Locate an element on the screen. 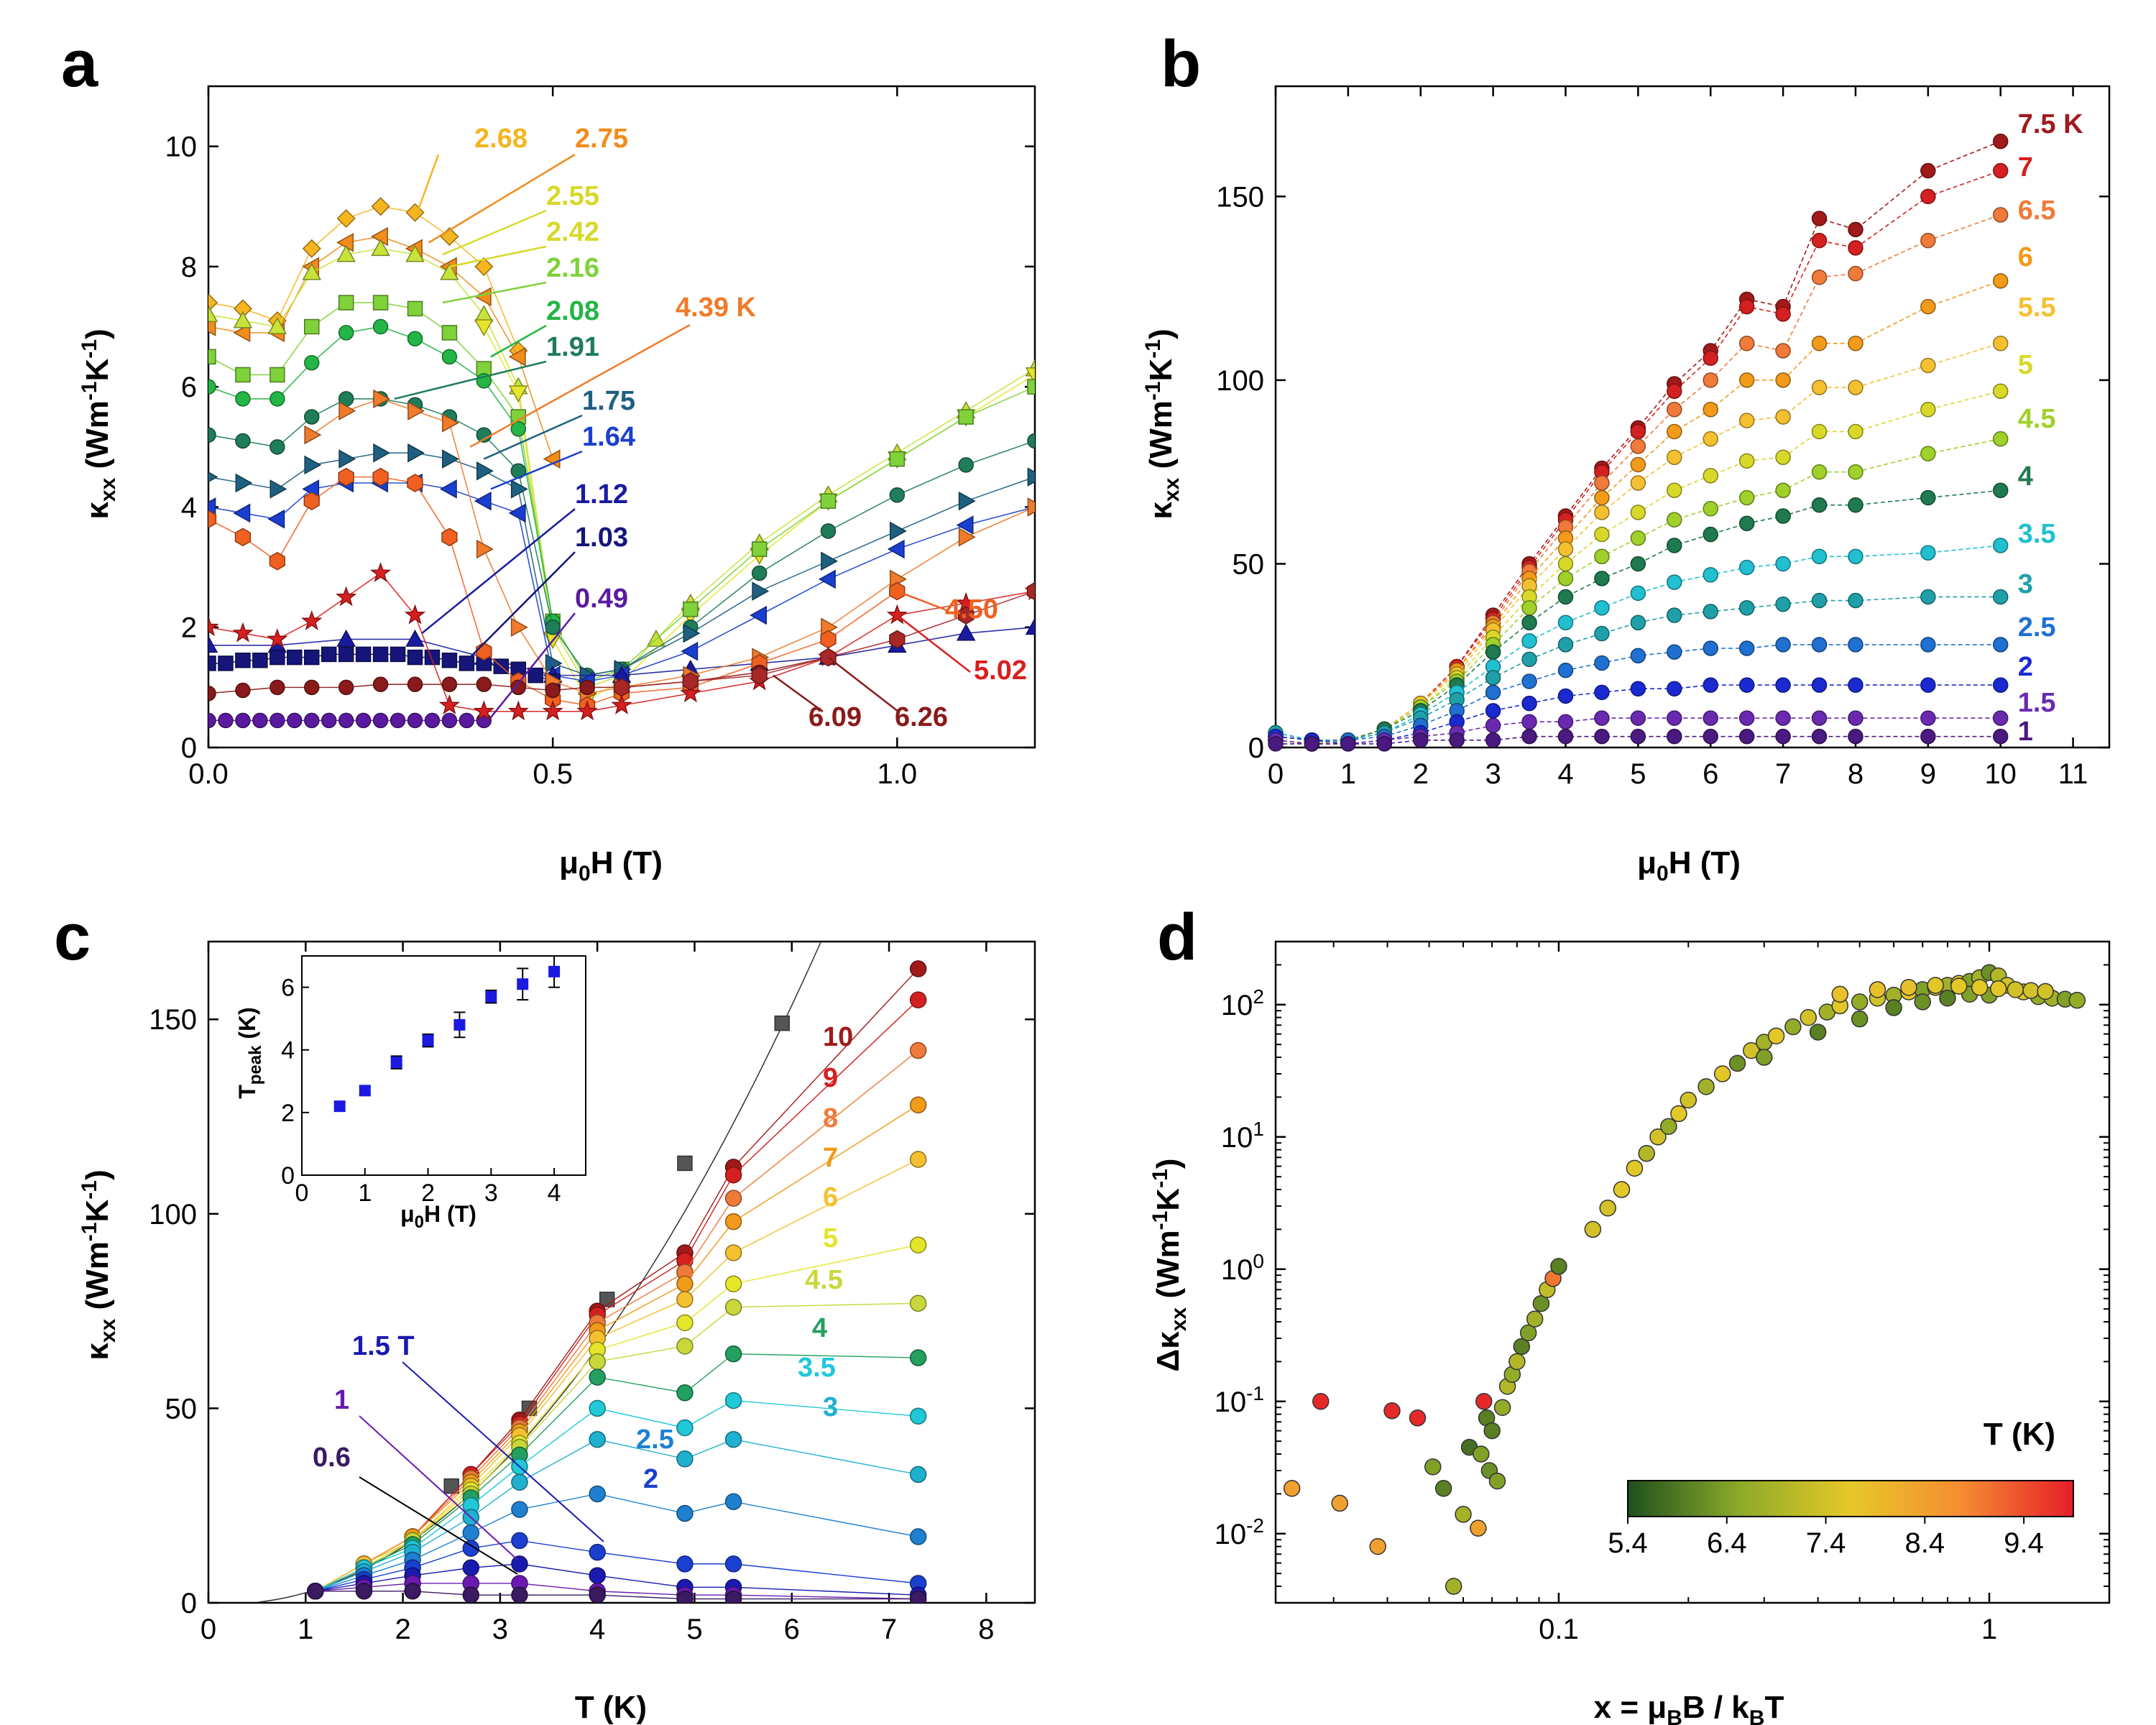 This screenshot has width=2156, height=1725. panel-c-series-label: 3 is located at coordinates (831, 1407).